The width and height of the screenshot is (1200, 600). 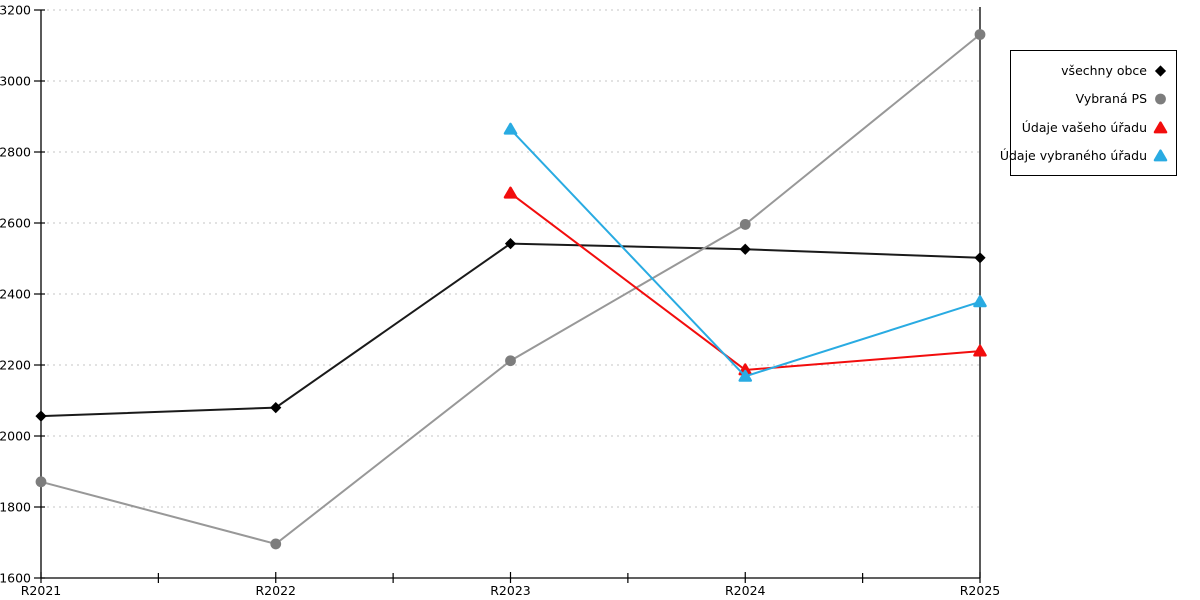 What do you see at coordinates (15, 223) in the screenshot?
I see `y-tick-label: 2600` at bounding box center [15, 223].